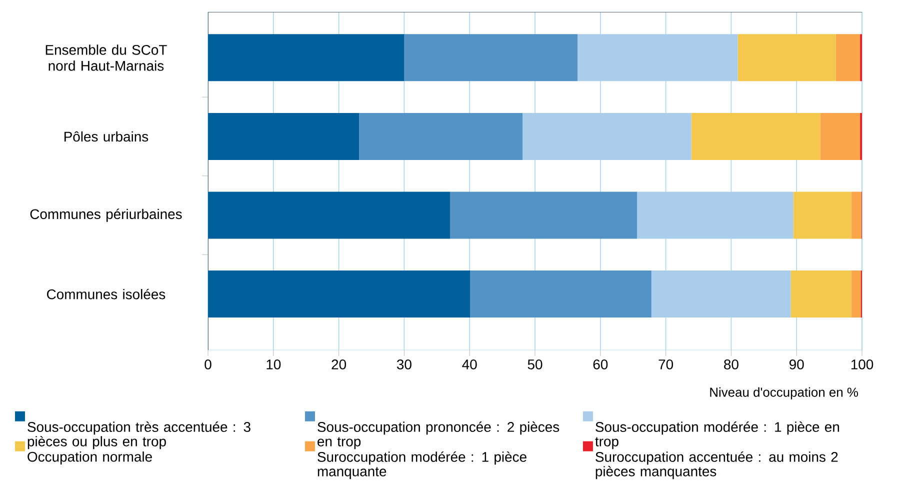  I want to click on x-tick-label: 40, so click(469, 365).